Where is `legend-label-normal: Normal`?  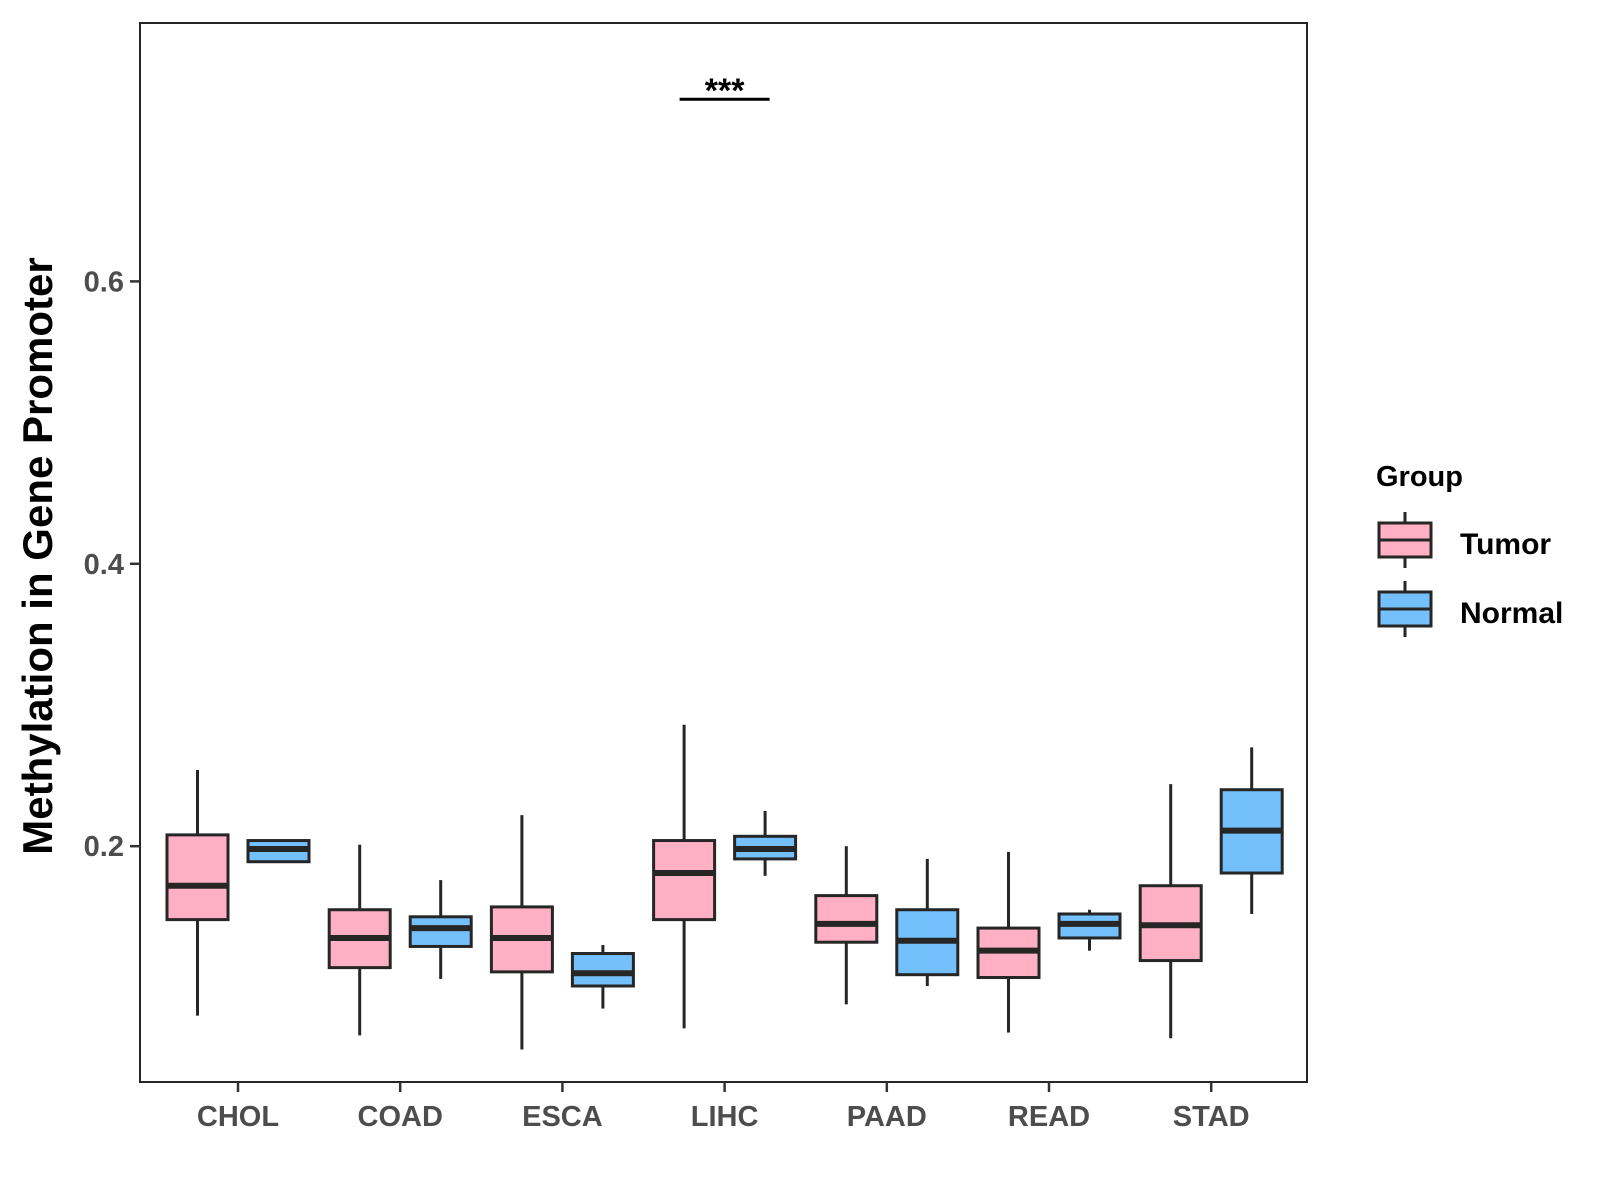
legend-label-normal: Normal is located at coordinates (1511, 613).